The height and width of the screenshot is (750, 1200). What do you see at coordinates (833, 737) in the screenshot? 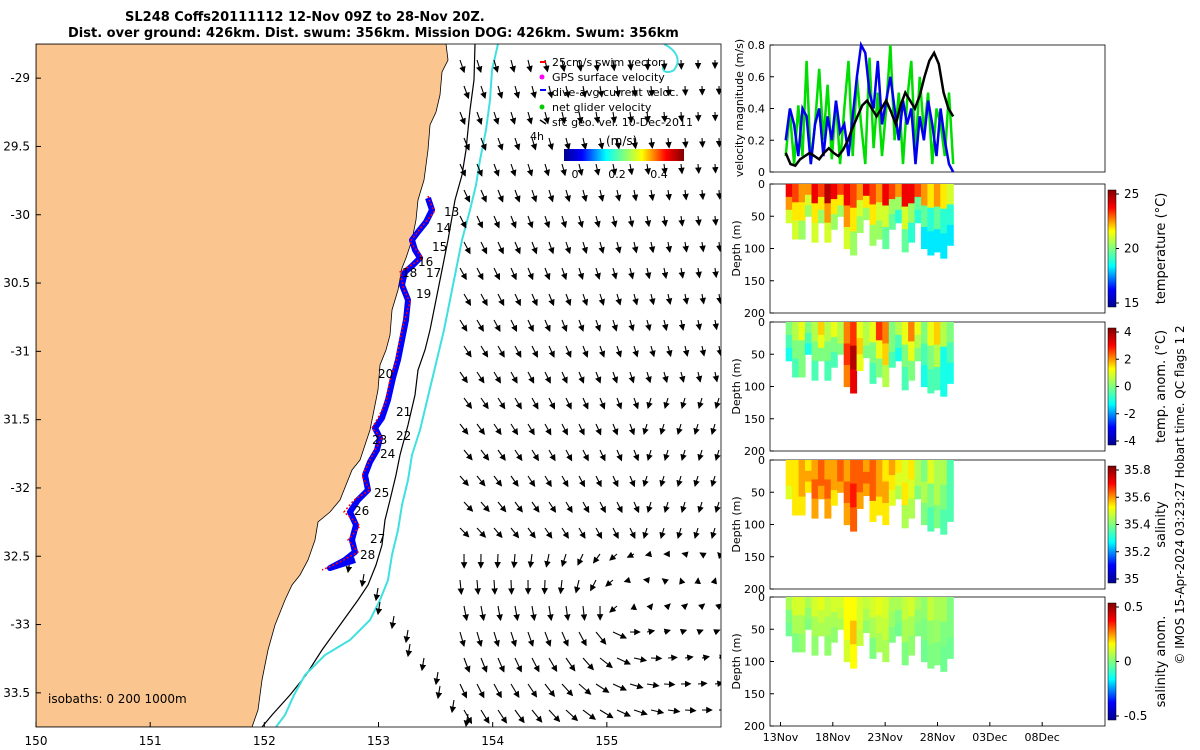
I see `time-tick-label: 18Nov` at bounding box center [833, 737].